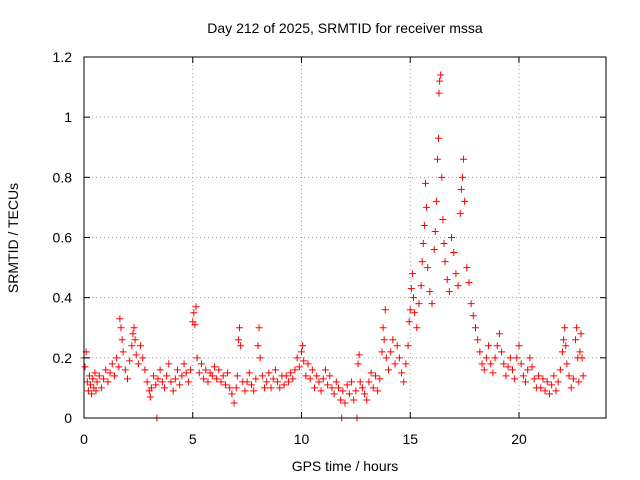 The image size is (640, 480). What do you see at coordinates (63, 358) in the screenshot?
I see `y-tick-label: 0.2` at bounding box center [63, 358].